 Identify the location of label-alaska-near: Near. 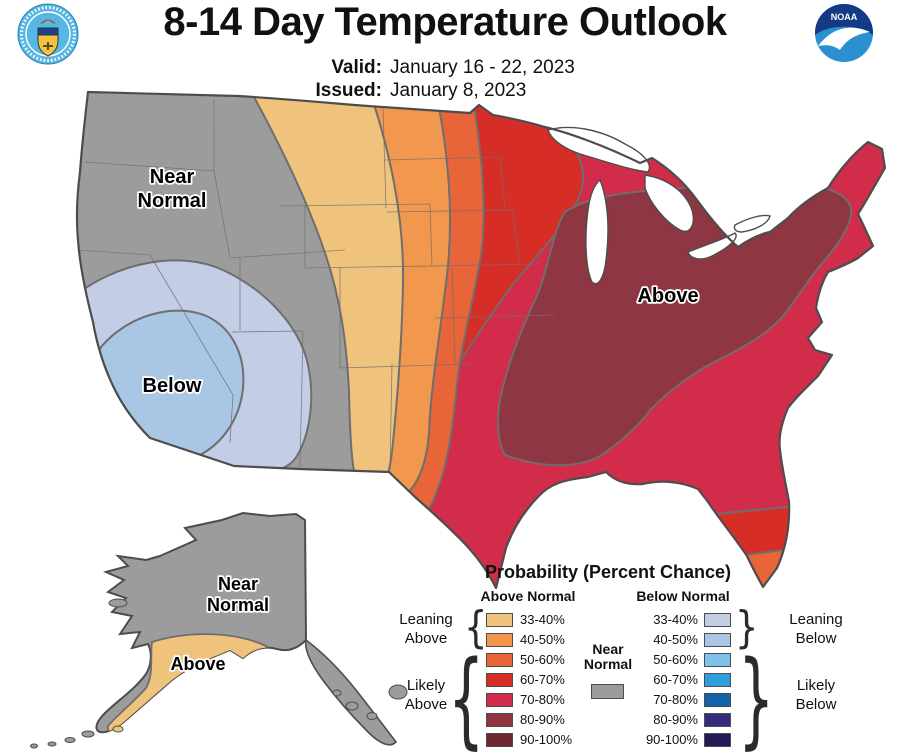
(238, 584).